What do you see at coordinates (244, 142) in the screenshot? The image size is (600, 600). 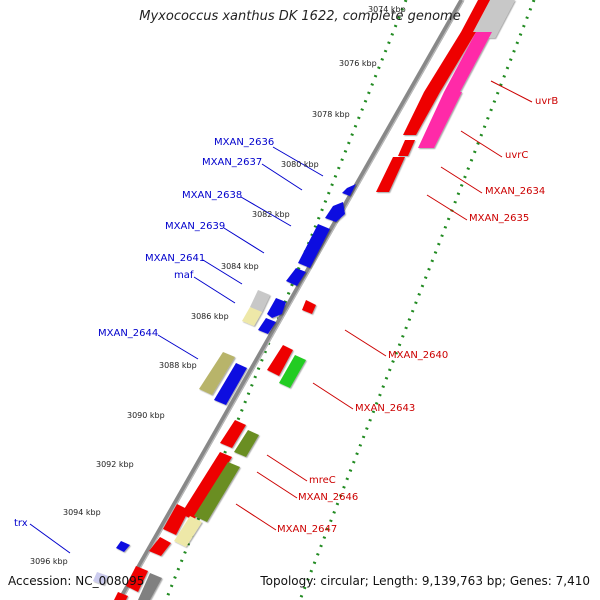 I see `gene-label-left: MXAN_2636` at bounding box center [244, 142].